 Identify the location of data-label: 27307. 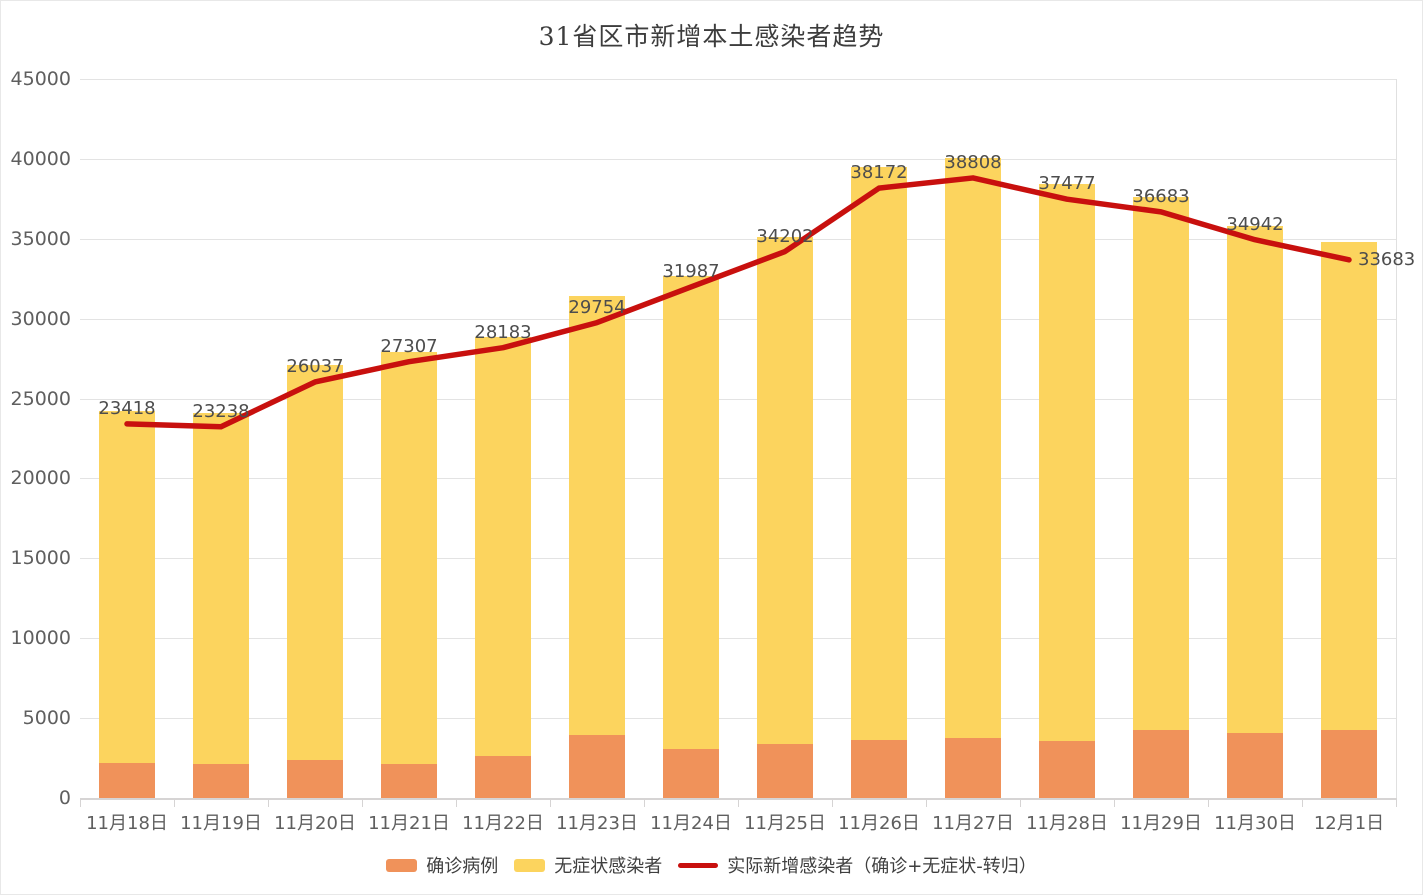
(409, 346).